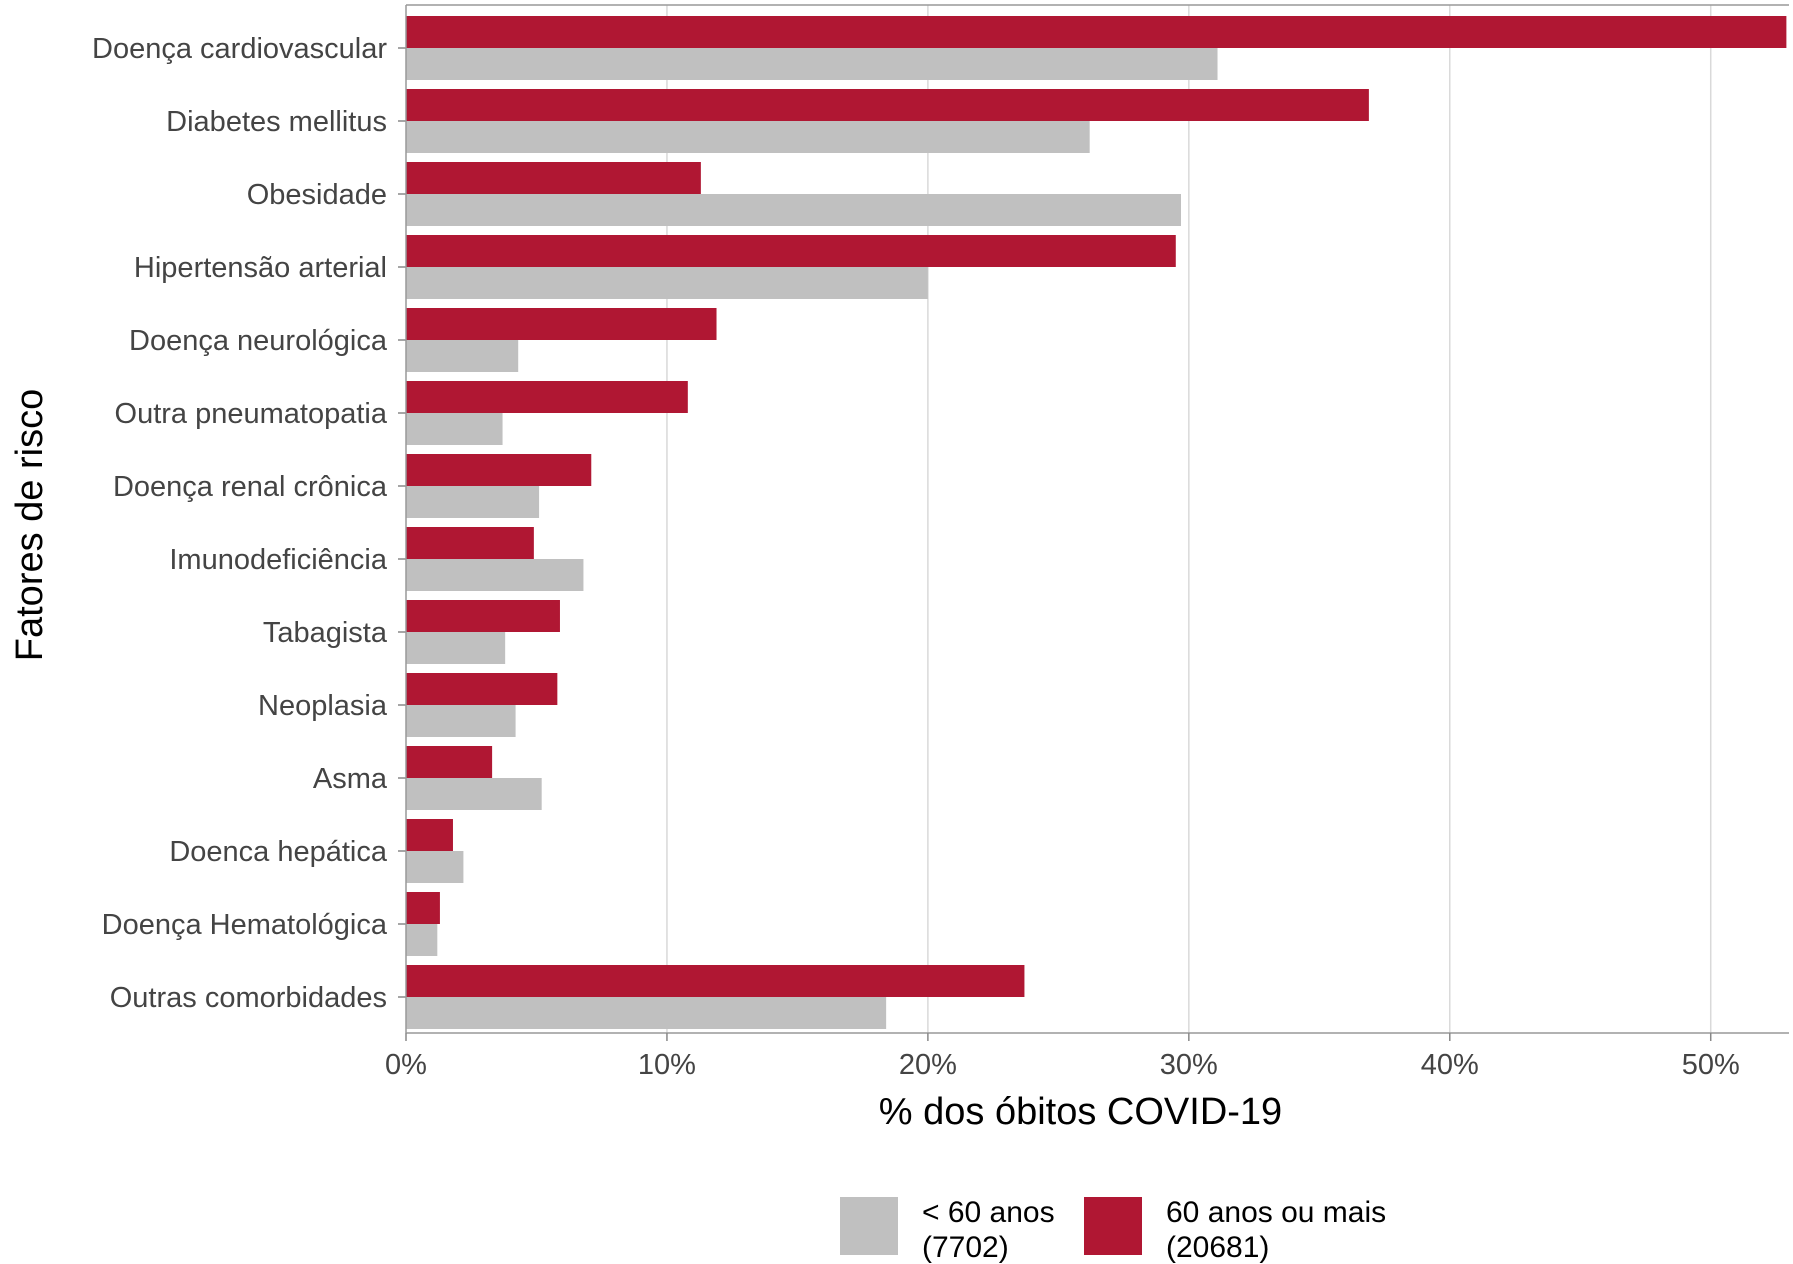 Image resolution: width=1793 pixels, height=1264 pixels. I want to click on y-tick-label-1: Diabetes mellitus, so click(276, 122).